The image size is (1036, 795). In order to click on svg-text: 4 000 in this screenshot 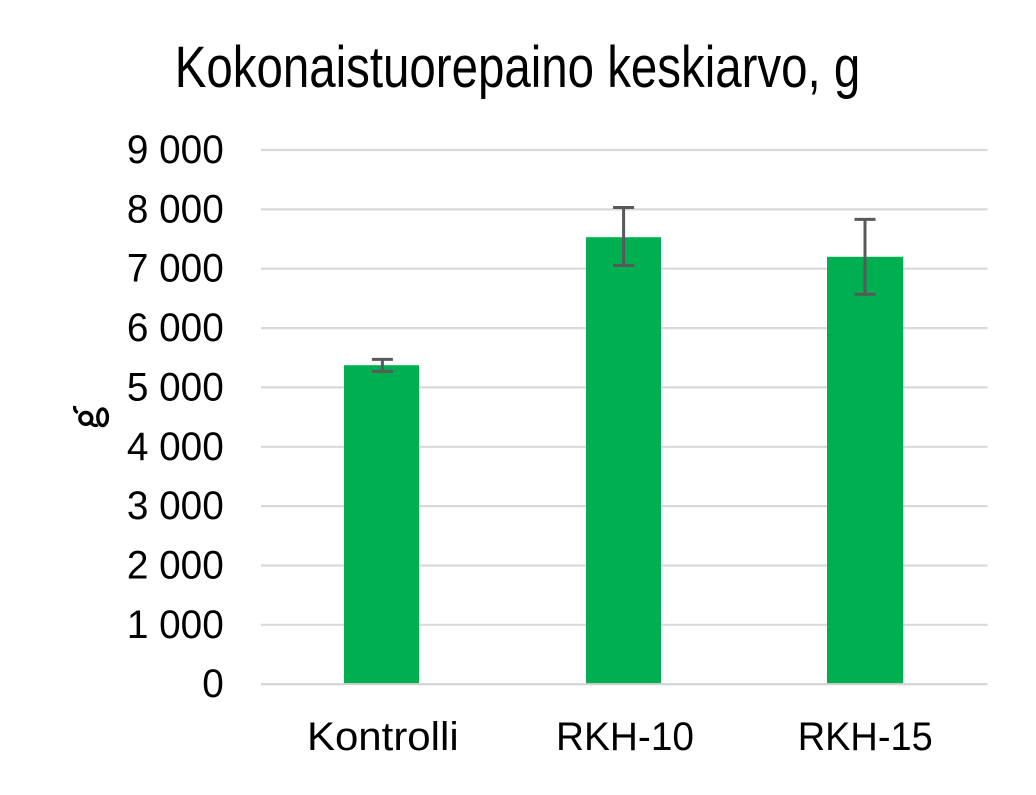, I will do `click(175, 446)`.